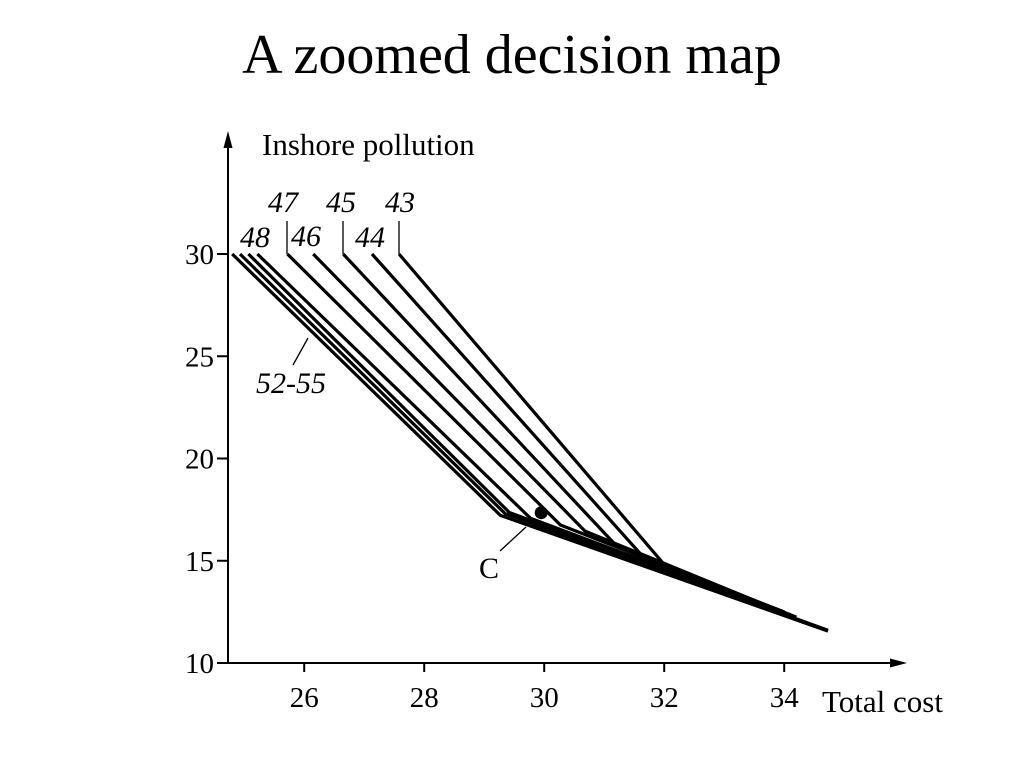 This screenshot has height=768, width=1024. I want to click on series-label-44: 44, so click(370, 237).